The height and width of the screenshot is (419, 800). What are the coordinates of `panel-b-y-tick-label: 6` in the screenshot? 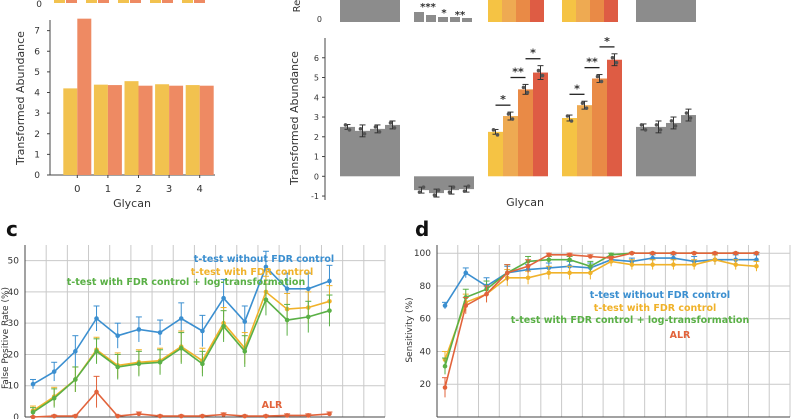 It's located at (316, 58).